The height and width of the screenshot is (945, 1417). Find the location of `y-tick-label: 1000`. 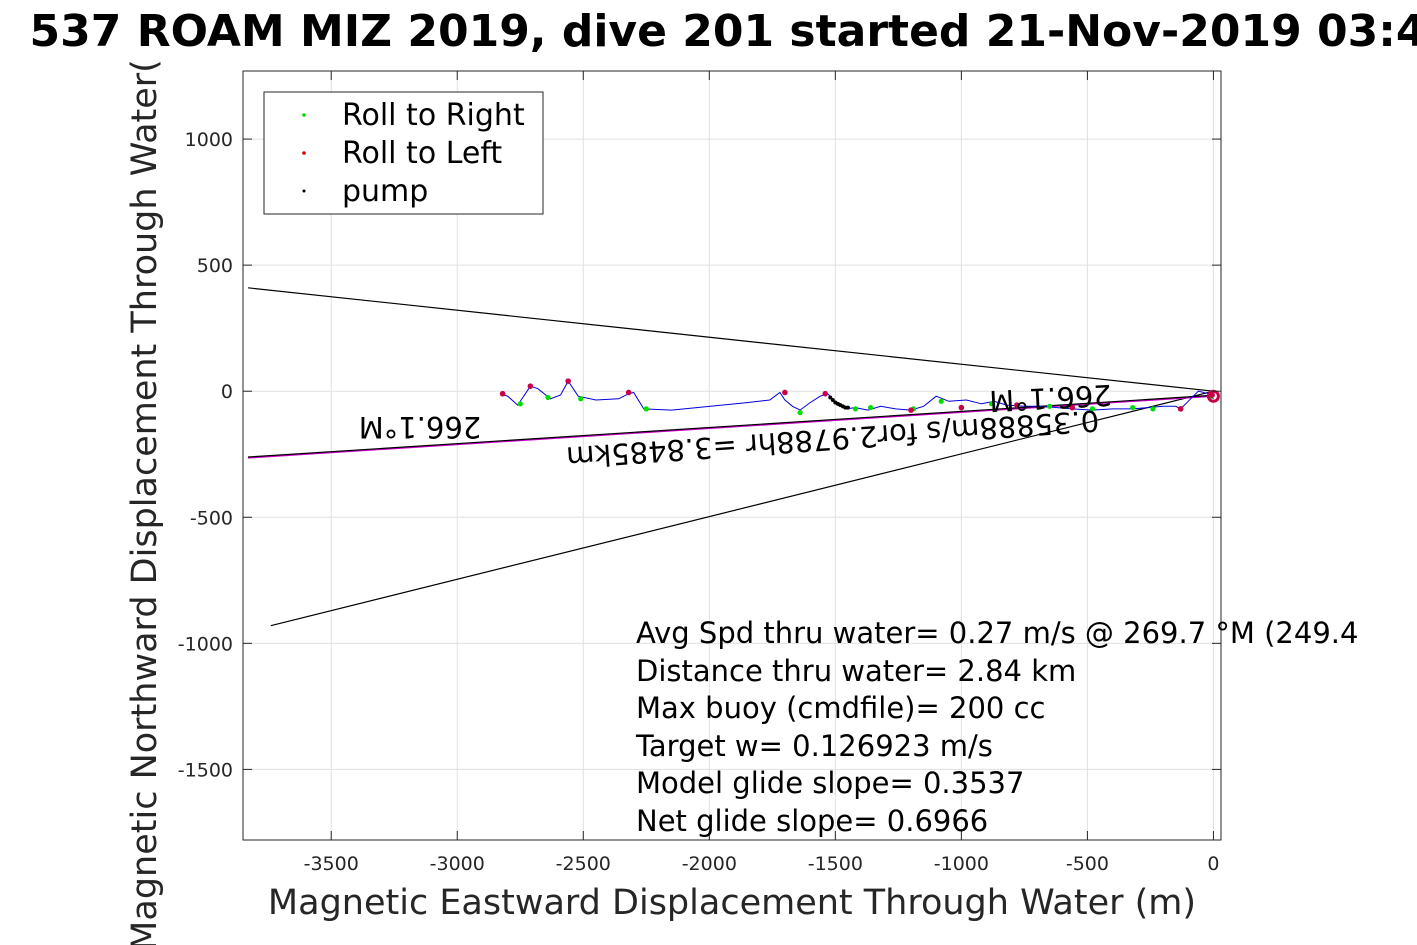

y-tick-label: 1000 is located at coordinates (209, 140).